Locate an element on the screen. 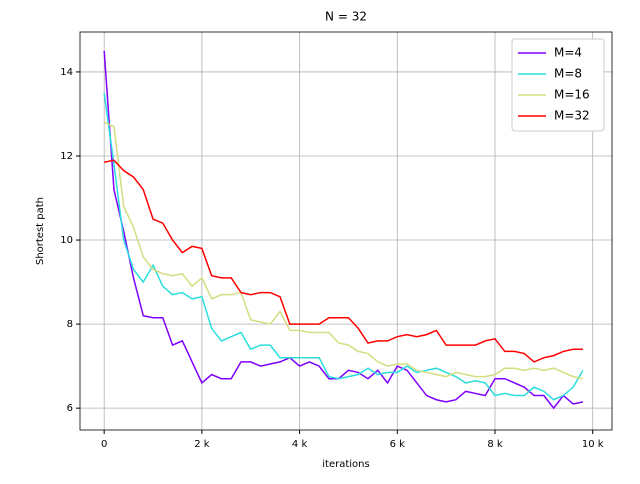 The height and width of the screenshot is (484, 640). y-tick-label: 6 is located at coordinates (70, 408).